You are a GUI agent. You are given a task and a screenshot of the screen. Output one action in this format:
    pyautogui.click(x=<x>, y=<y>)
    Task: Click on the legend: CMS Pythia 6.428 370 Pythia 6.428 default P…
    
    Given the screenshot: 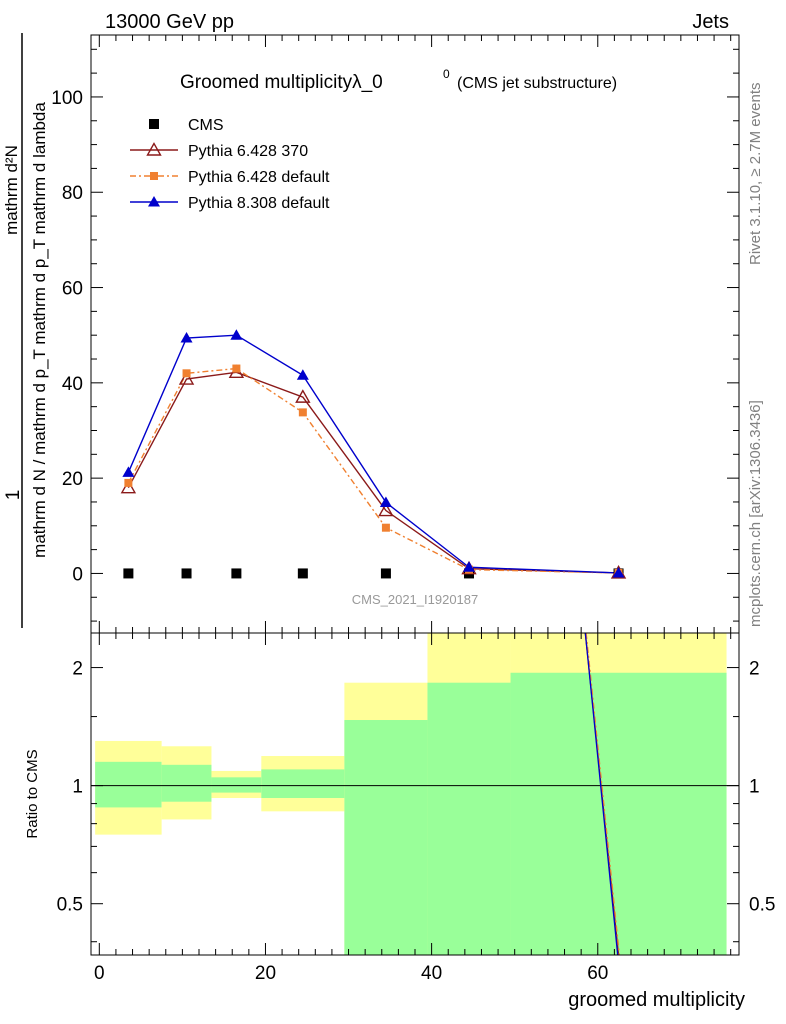 What is the action you would take?
    pyautogui.click(x=230, y=164)
    